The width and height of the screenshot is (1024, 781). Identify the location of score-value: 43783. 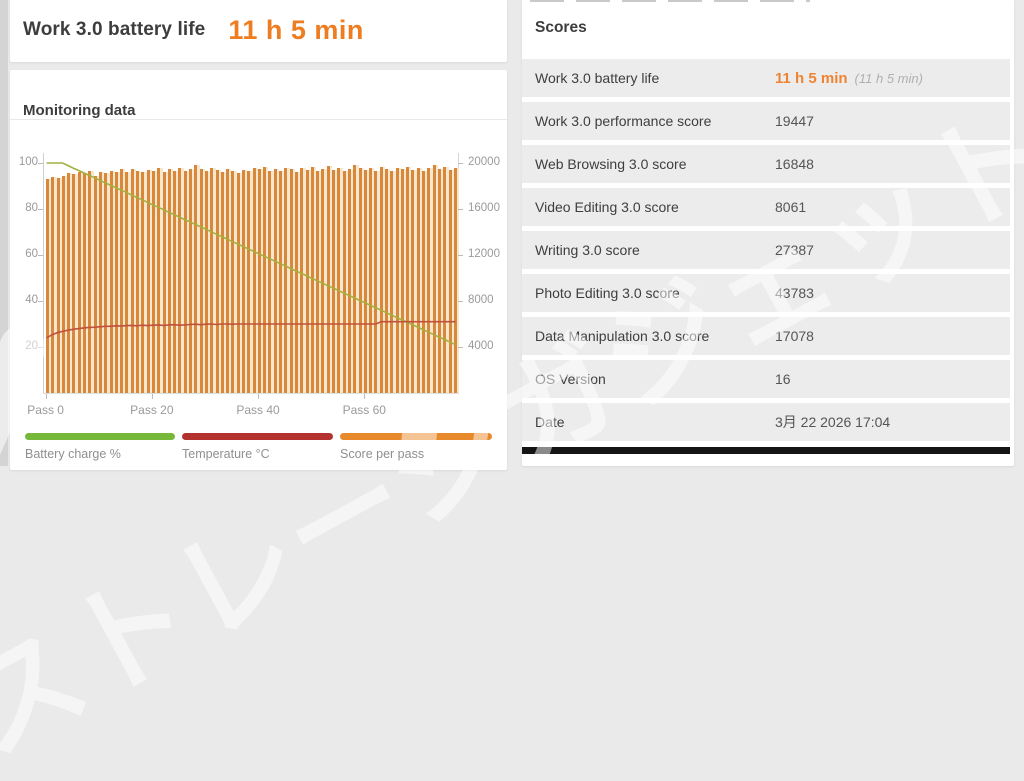
(794, 293).